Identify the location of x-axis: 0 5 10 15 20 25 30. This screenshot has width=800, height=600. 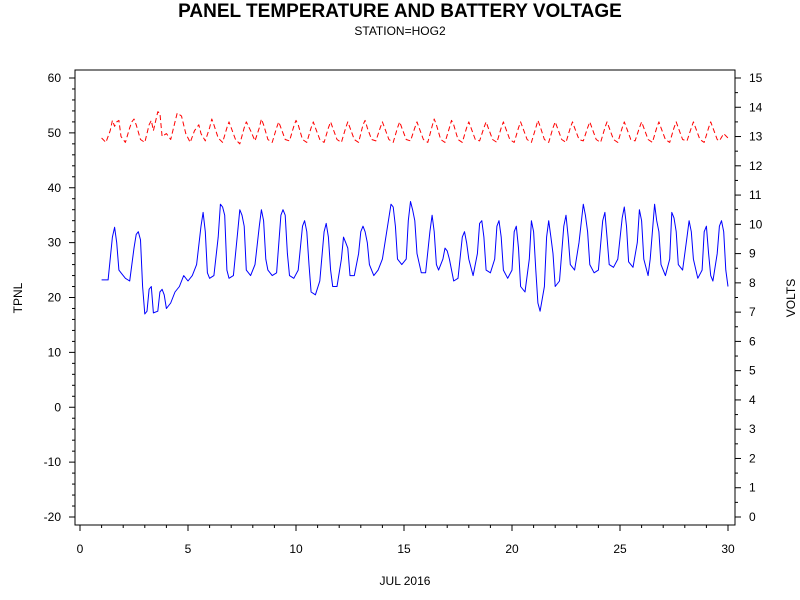
(406, 540).